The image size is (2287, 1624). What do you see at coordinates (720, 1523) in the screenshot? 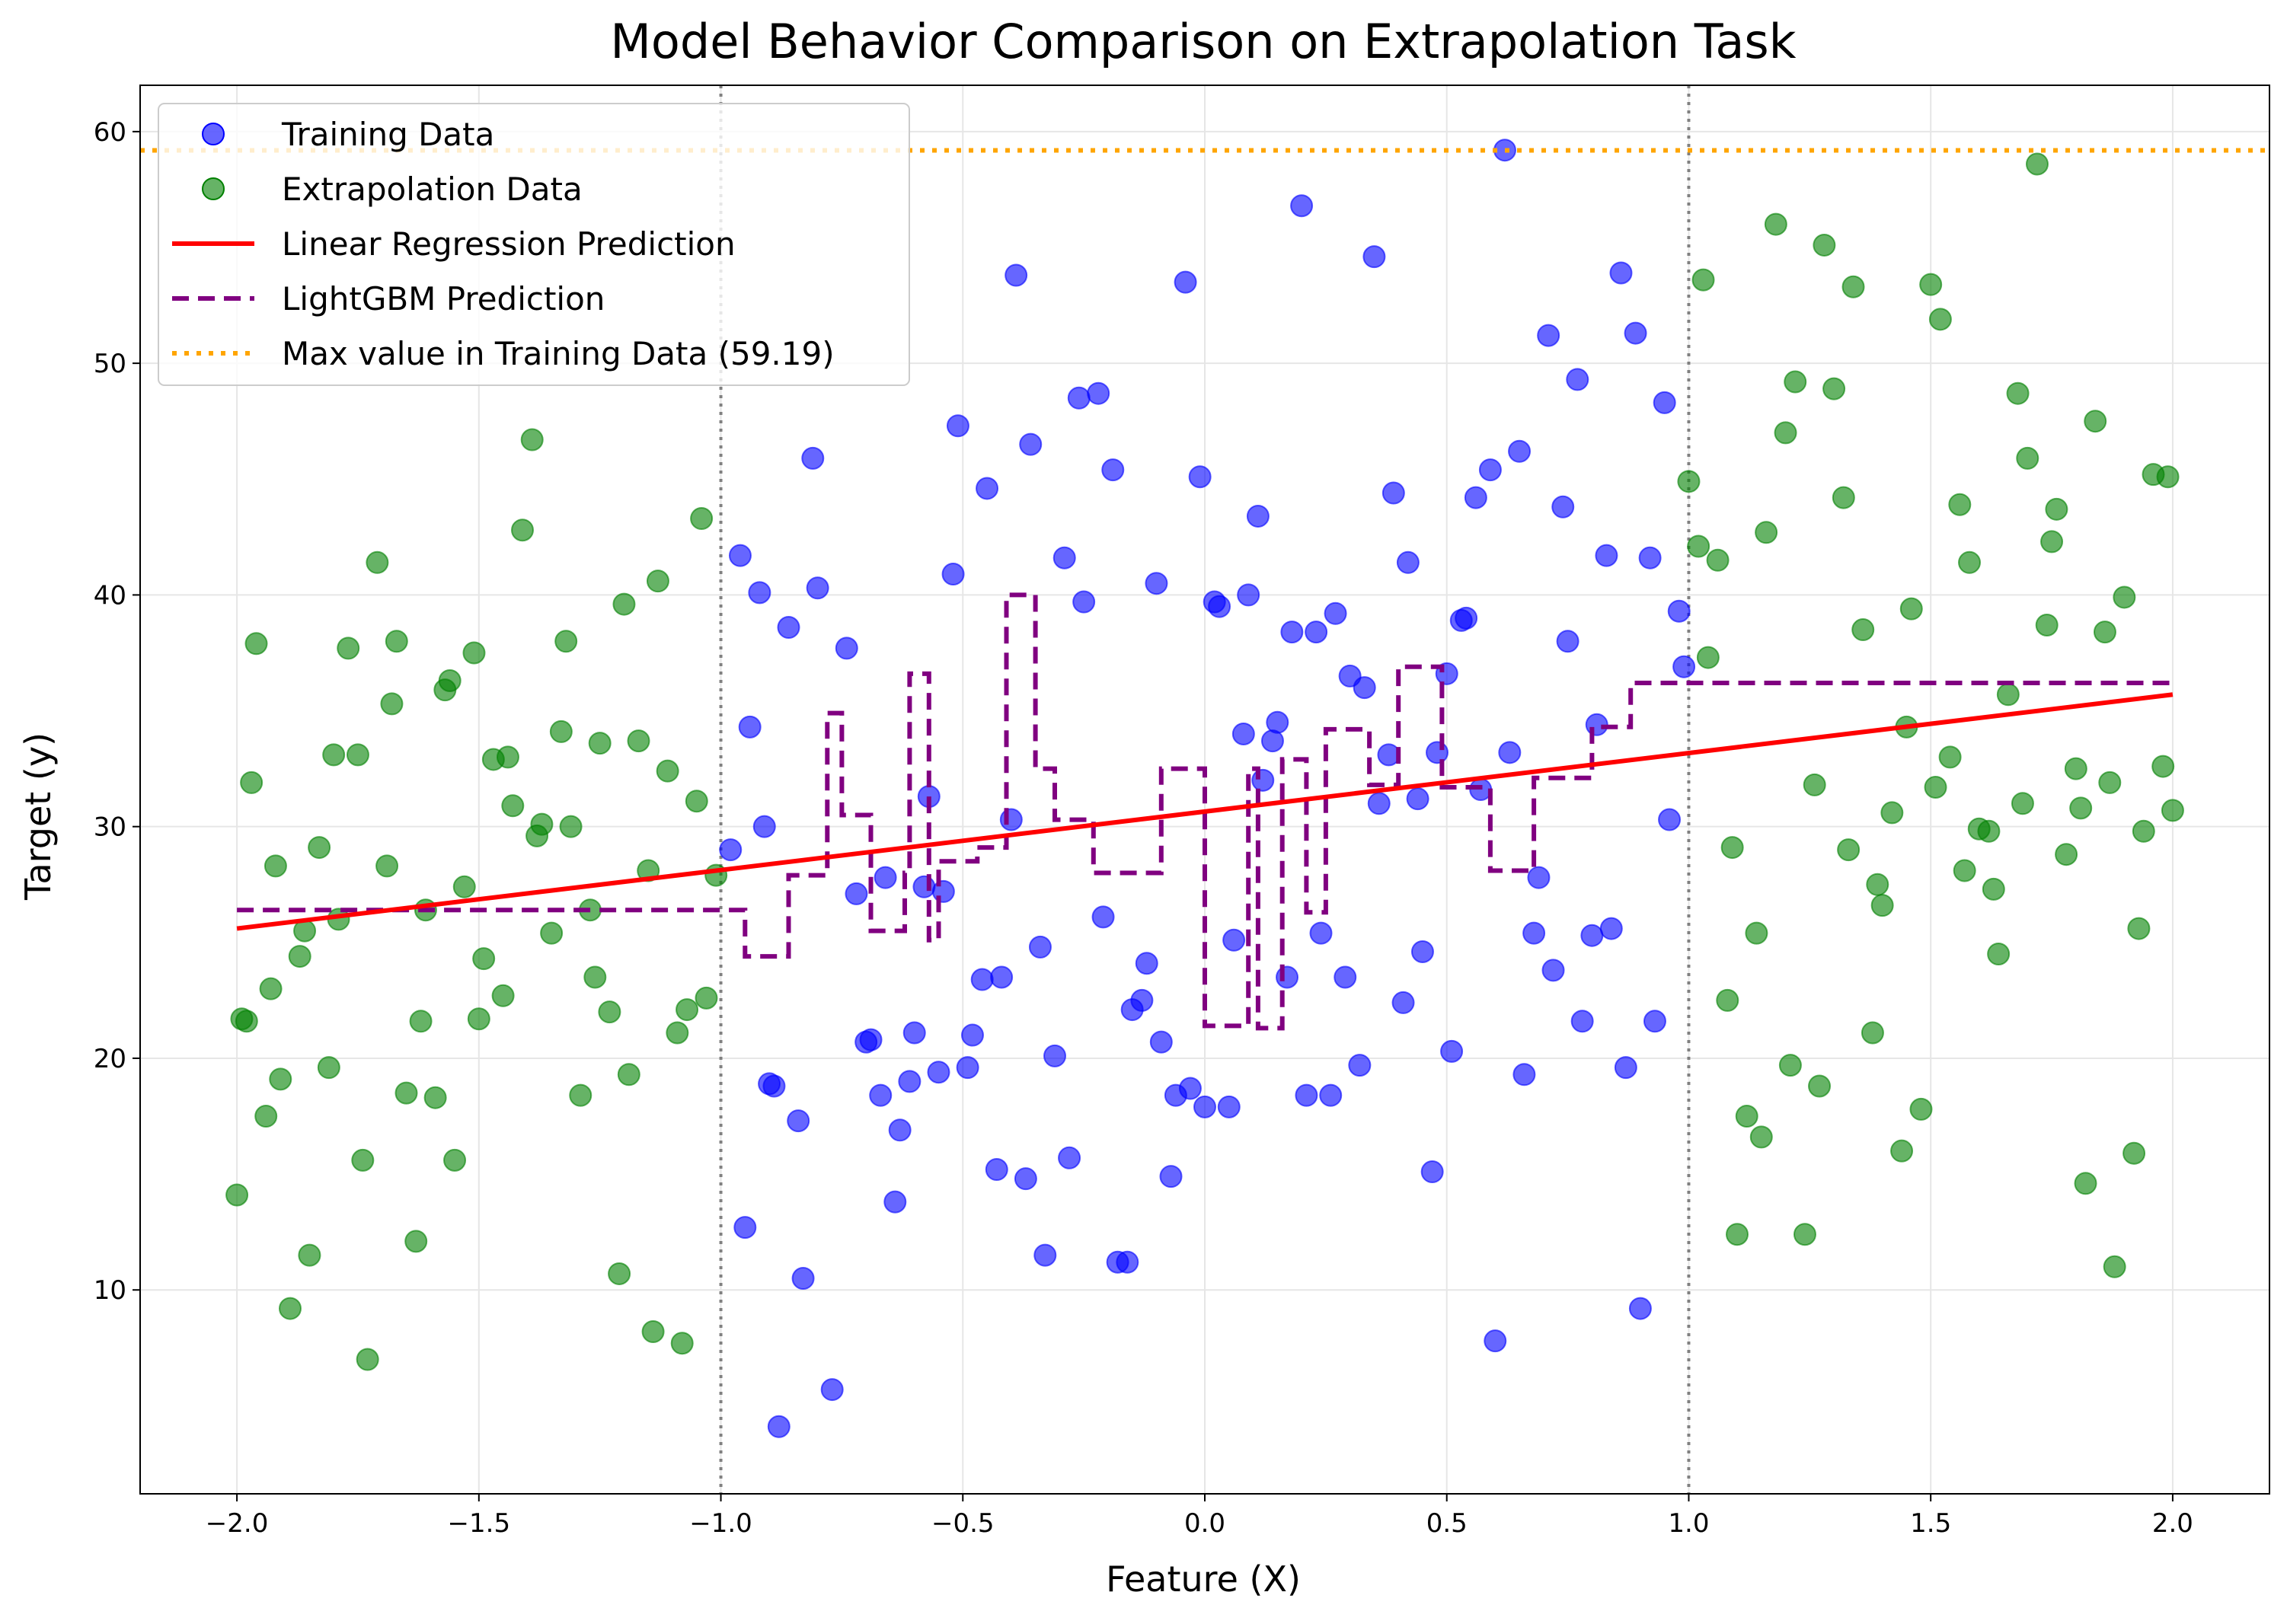
I see `x-tick-label: −1.0` at bounding box center [720, 1523].